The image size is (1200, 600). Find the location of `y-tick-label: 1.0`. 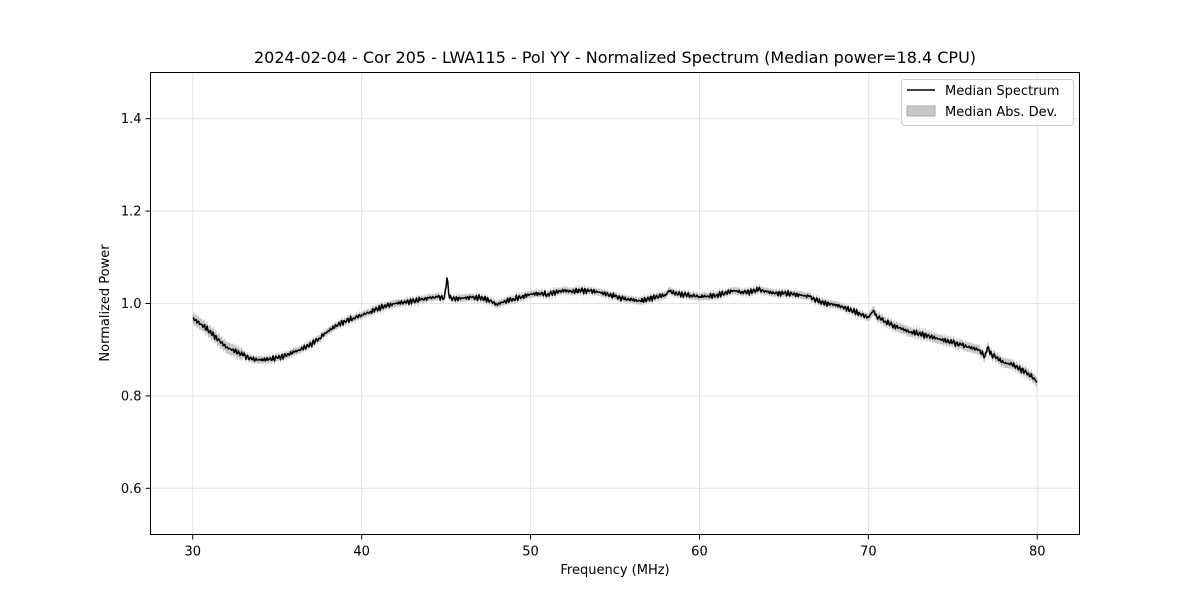

y-tick-label: 1.0 is located at coordinates (131, 304).